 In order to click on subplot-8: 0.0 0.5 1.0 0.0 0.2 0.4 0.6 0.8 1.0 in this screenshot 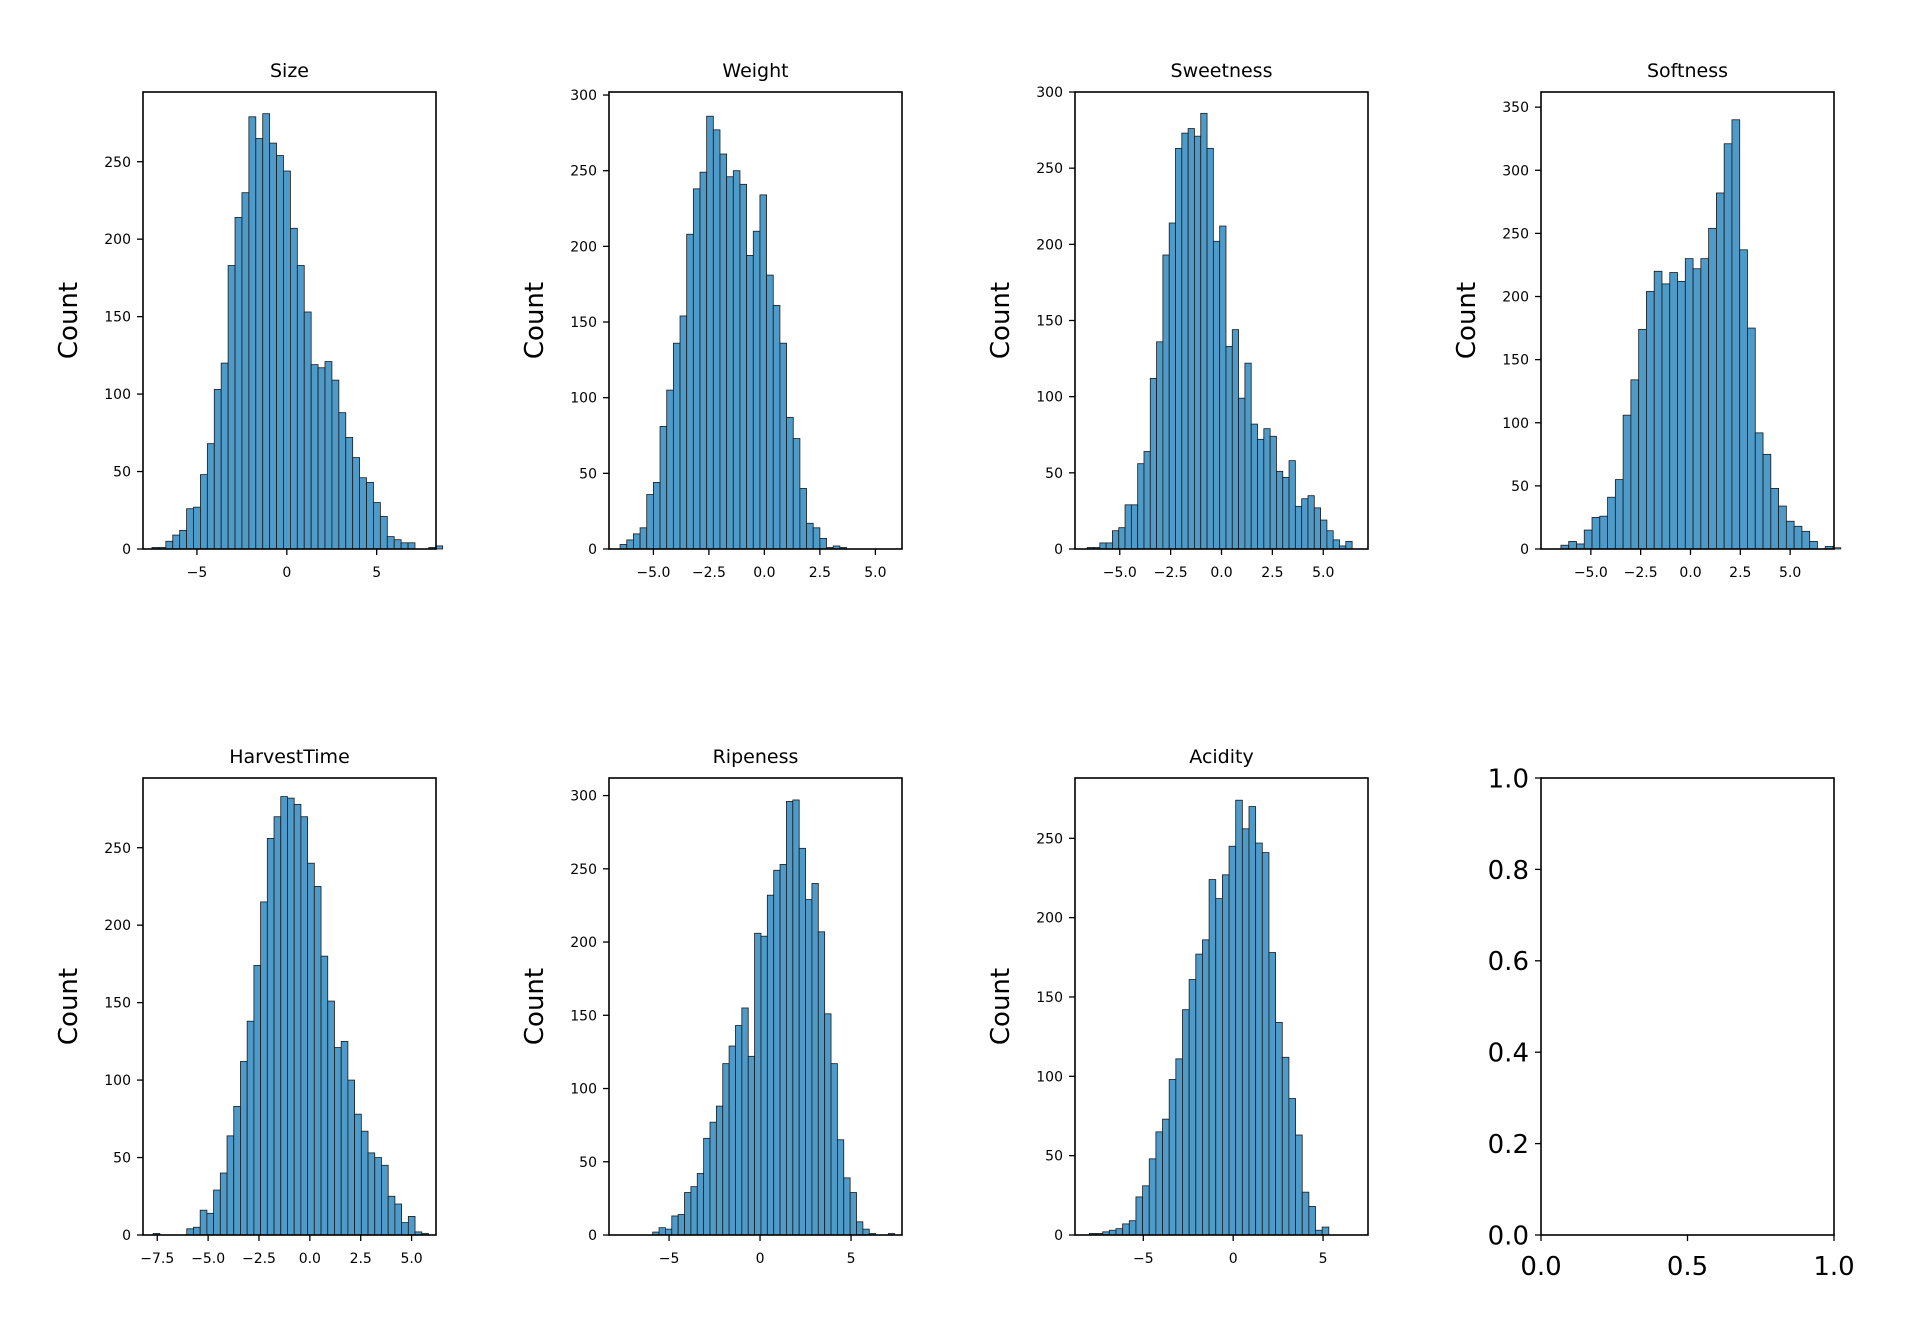, I will do `click(1671, 1023)`.